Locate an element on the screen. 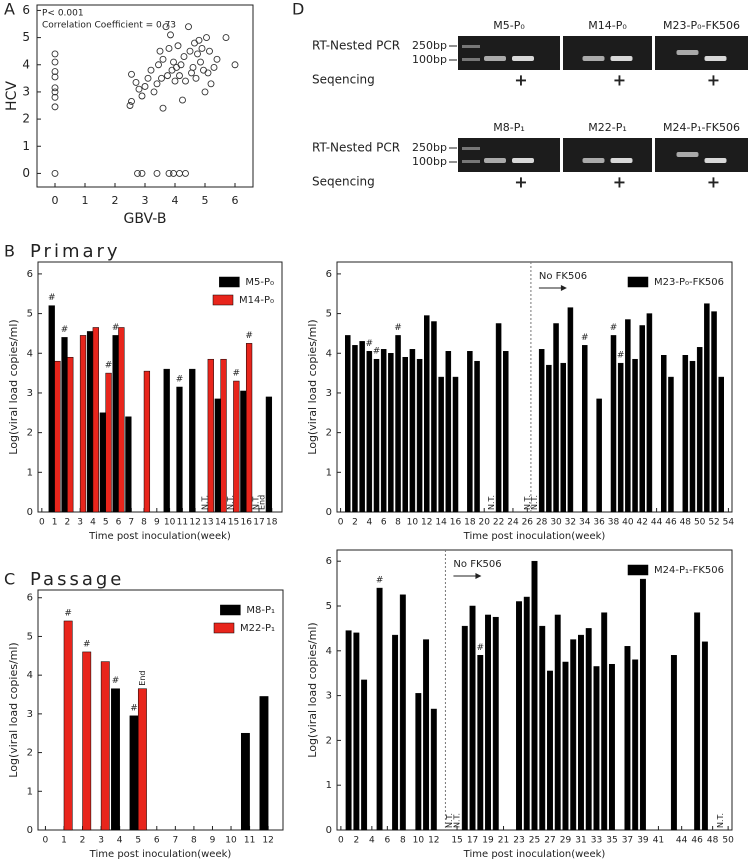 This screenshot has height=866, width=748. legend-swatch is located at coordinates (224, 628).